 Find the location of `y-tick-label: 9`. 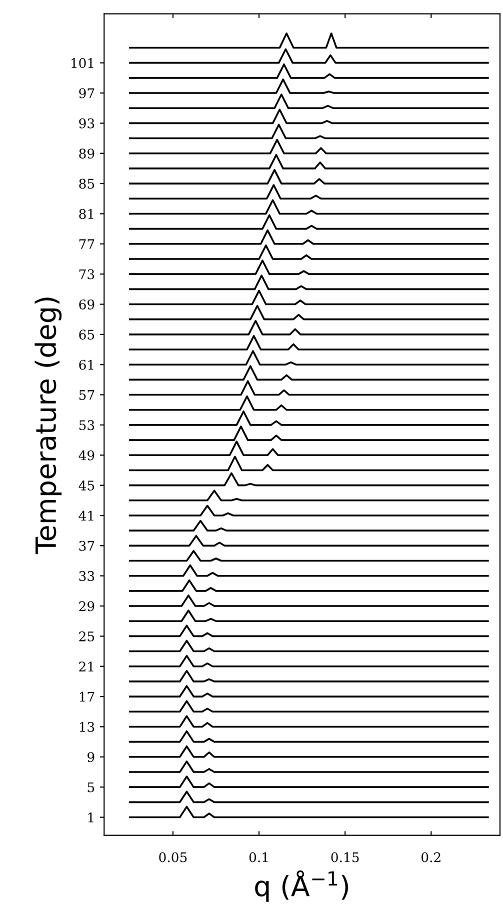

y-tick-label: 9 is located at coordinates (91, 757).